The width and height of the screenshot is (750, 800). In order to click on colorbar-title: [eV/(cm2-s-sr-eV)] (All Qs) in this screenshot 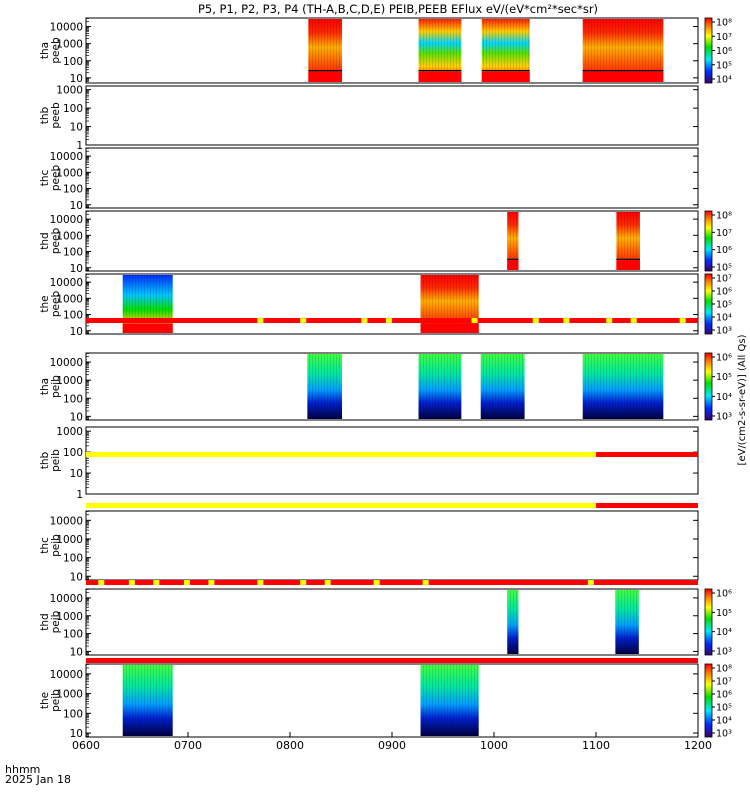, I will do `click(742, 399)`.